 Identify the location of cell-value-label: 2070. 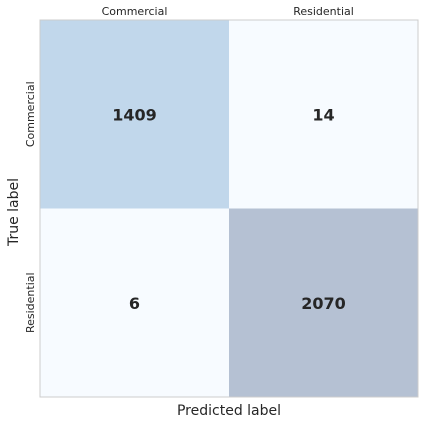
(323, 303).